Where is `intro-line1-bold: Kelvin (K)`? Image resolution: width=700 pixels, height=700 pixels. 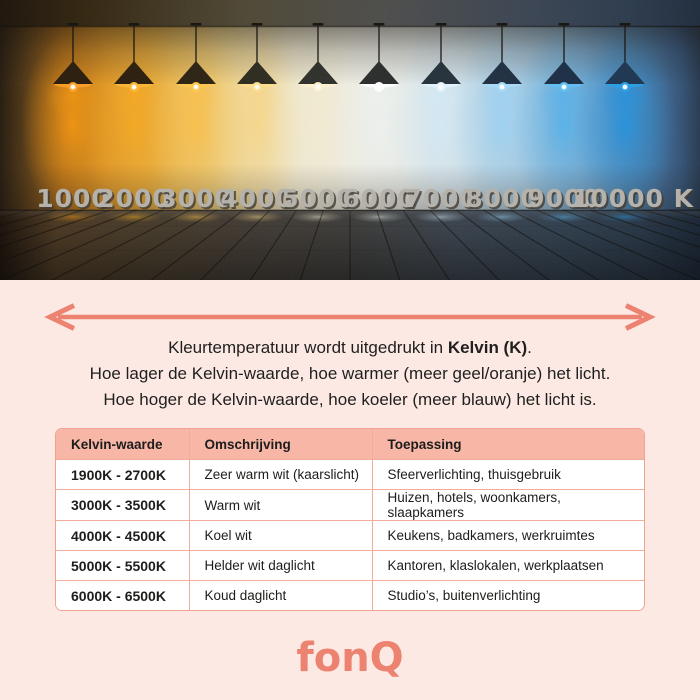
intro-line1-bold: Kelvin (K) is located at coordinates (487, 347).